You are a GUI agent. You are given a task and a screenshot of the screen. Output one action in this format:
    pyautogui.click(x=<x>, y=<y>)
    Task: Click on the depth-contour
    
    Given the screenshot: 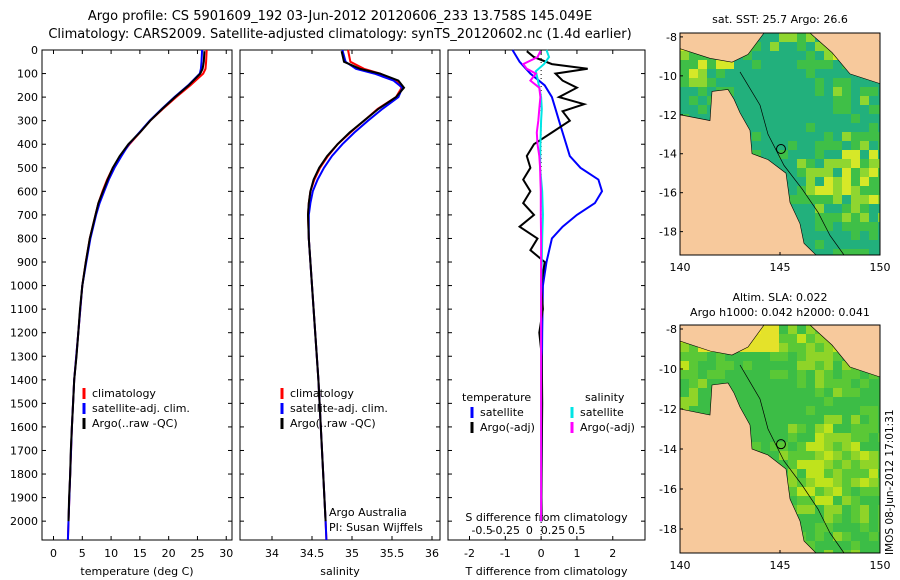 What is the action you would take?
    pyautogui.click(x=792, y=459)
    